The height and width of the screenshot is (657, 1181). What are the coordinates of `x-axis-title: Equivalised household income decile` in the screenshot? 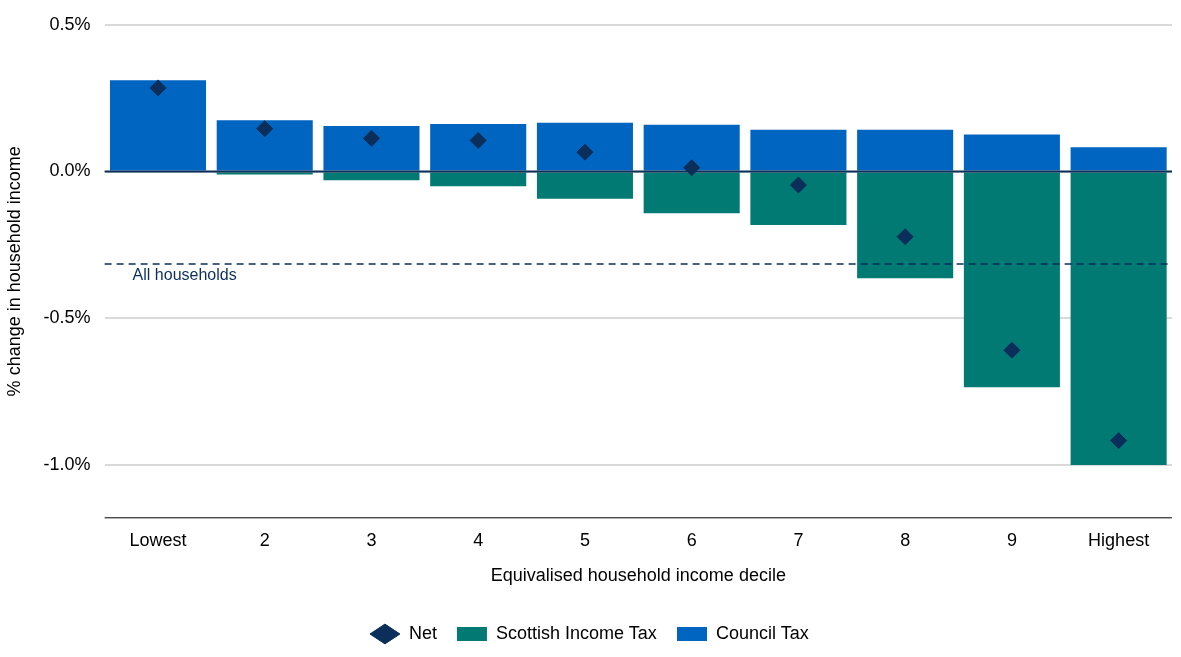 It's located at (638, 575).